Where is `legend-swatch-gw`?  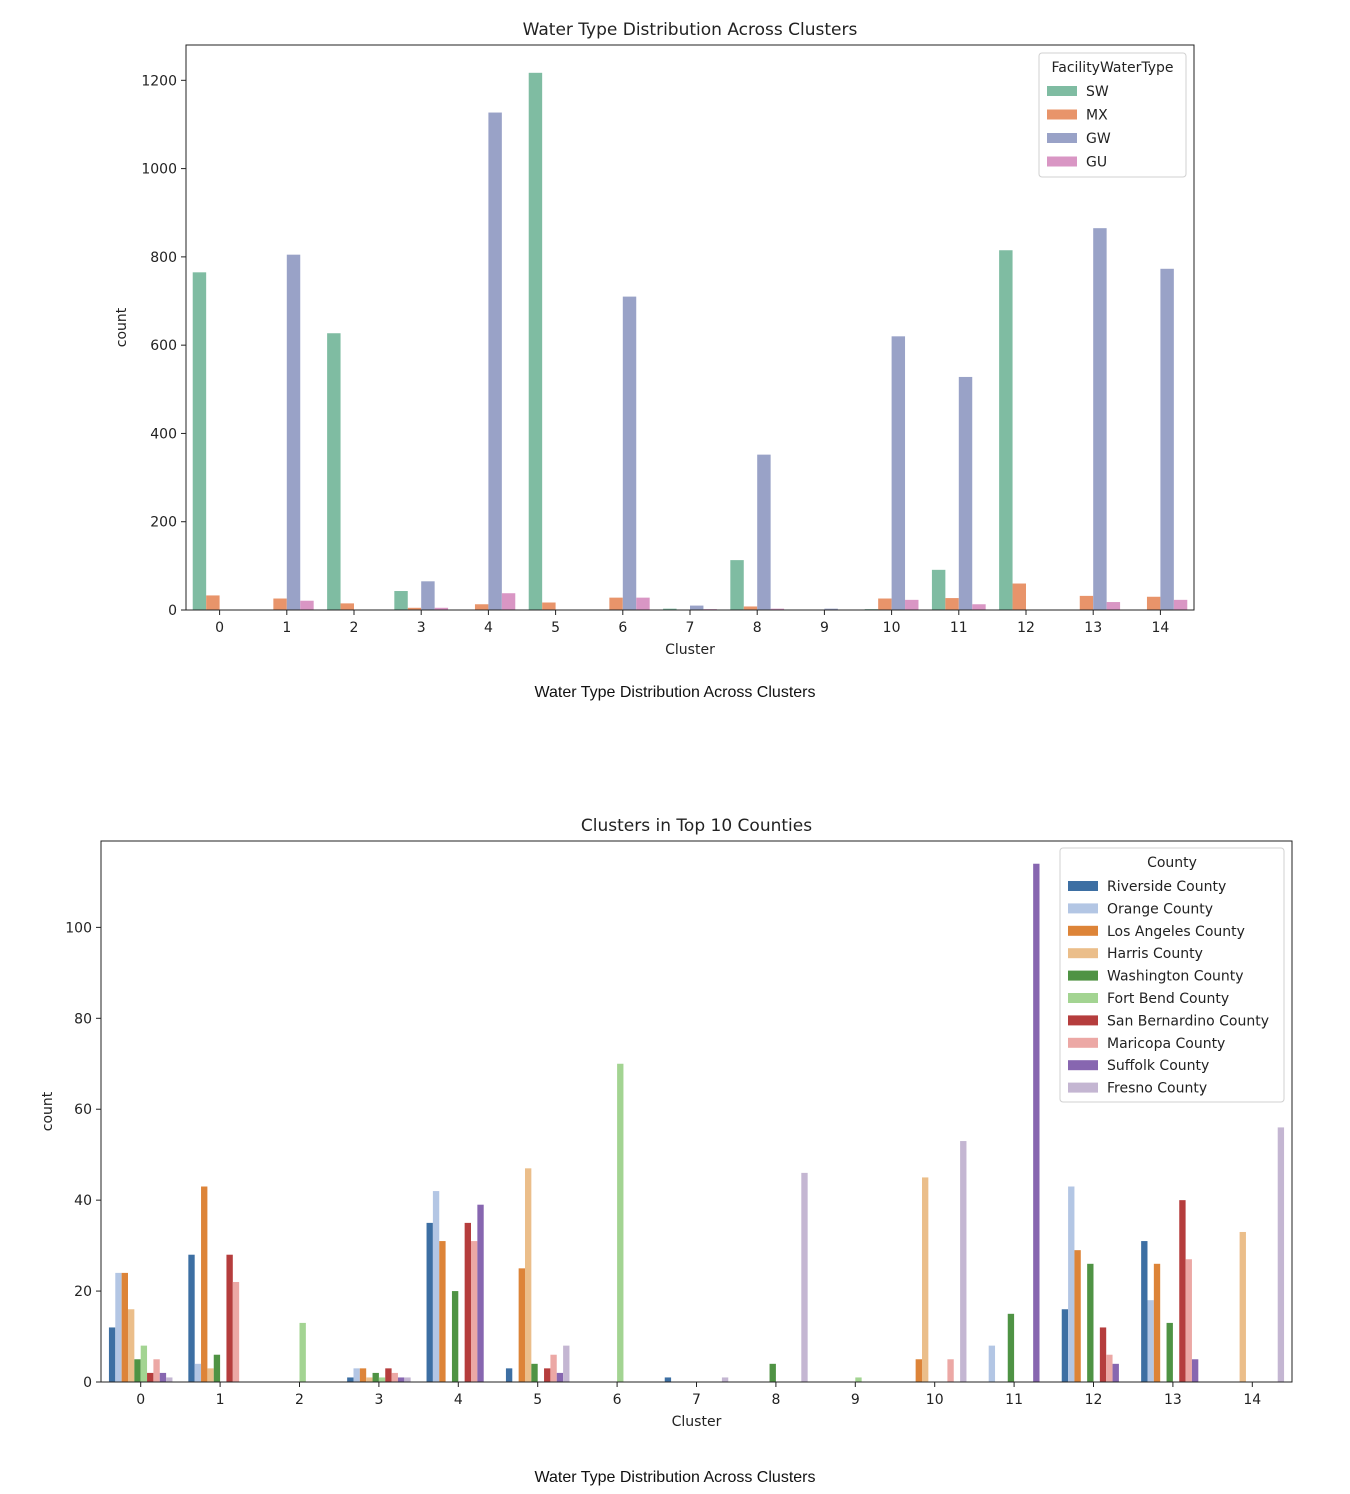
legend-swatch-gw is located at coordinates (1062, 138).